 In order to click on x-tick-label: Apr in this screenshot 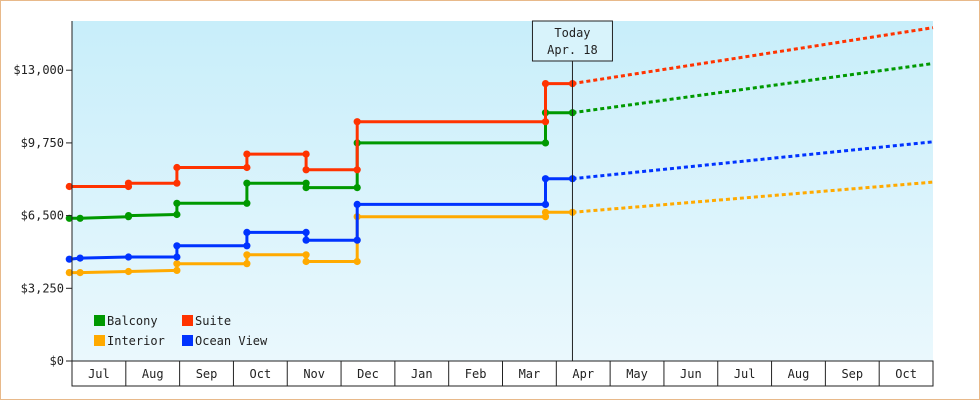, I will do `click(583, 374)`.